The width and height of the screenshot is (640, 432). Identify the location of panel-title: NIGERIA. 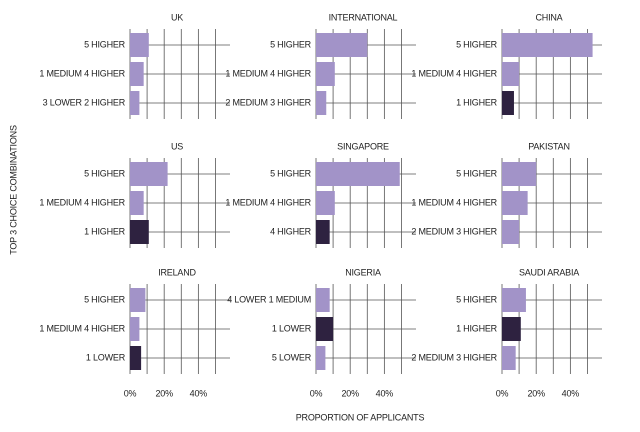
(363, 272).